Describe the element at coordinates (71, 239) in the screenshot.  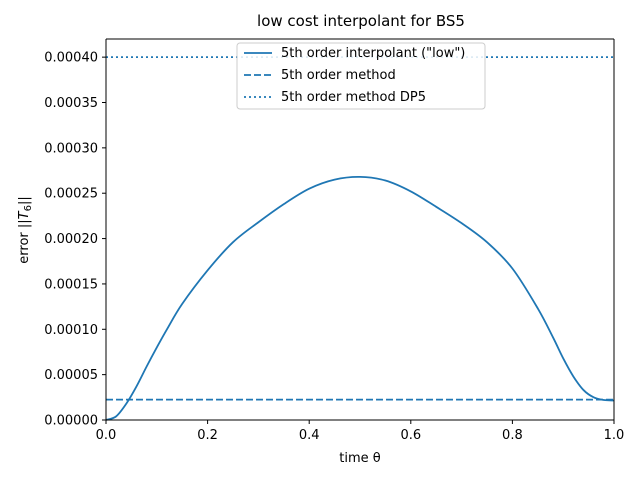
I see `y-tick-label: 0.00020` at that location.